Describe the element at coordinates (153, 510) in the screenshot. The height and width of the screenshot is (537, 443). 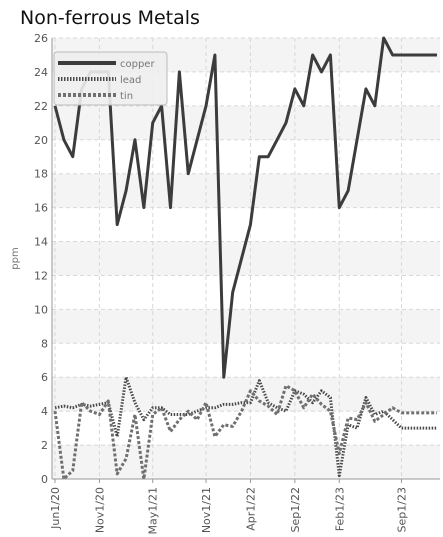
I see `x-tick-label: May1/21` at that location.